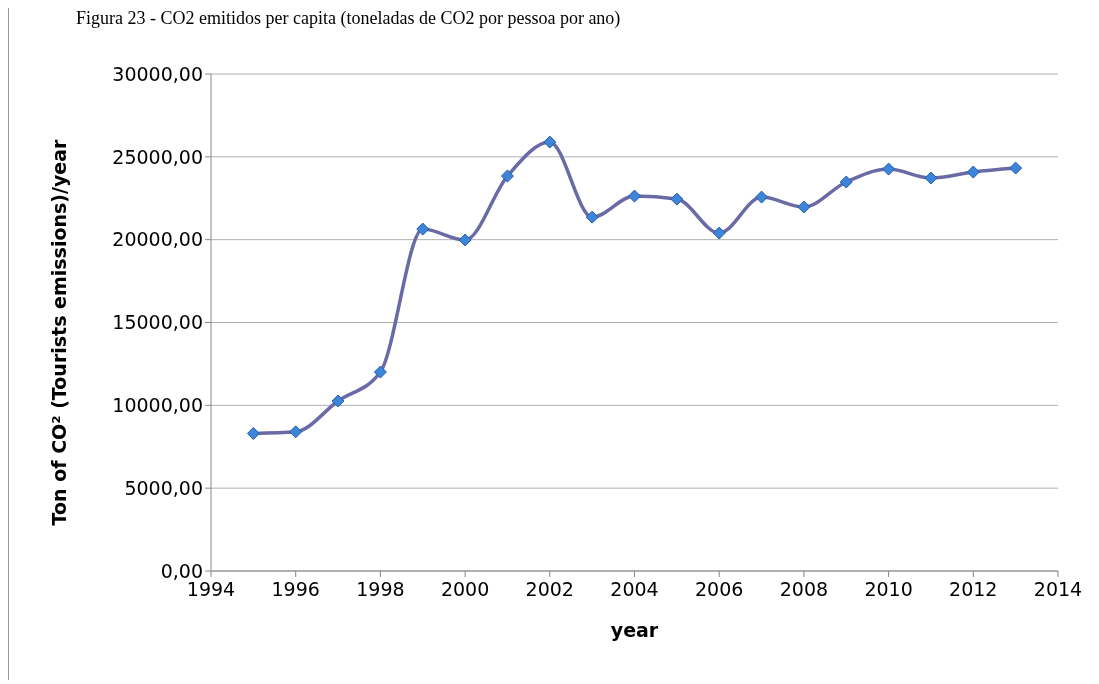 The height and width of the screenshot is (684, 1099). I want to click on x-tick-label: 2014, so click(1058, 589).